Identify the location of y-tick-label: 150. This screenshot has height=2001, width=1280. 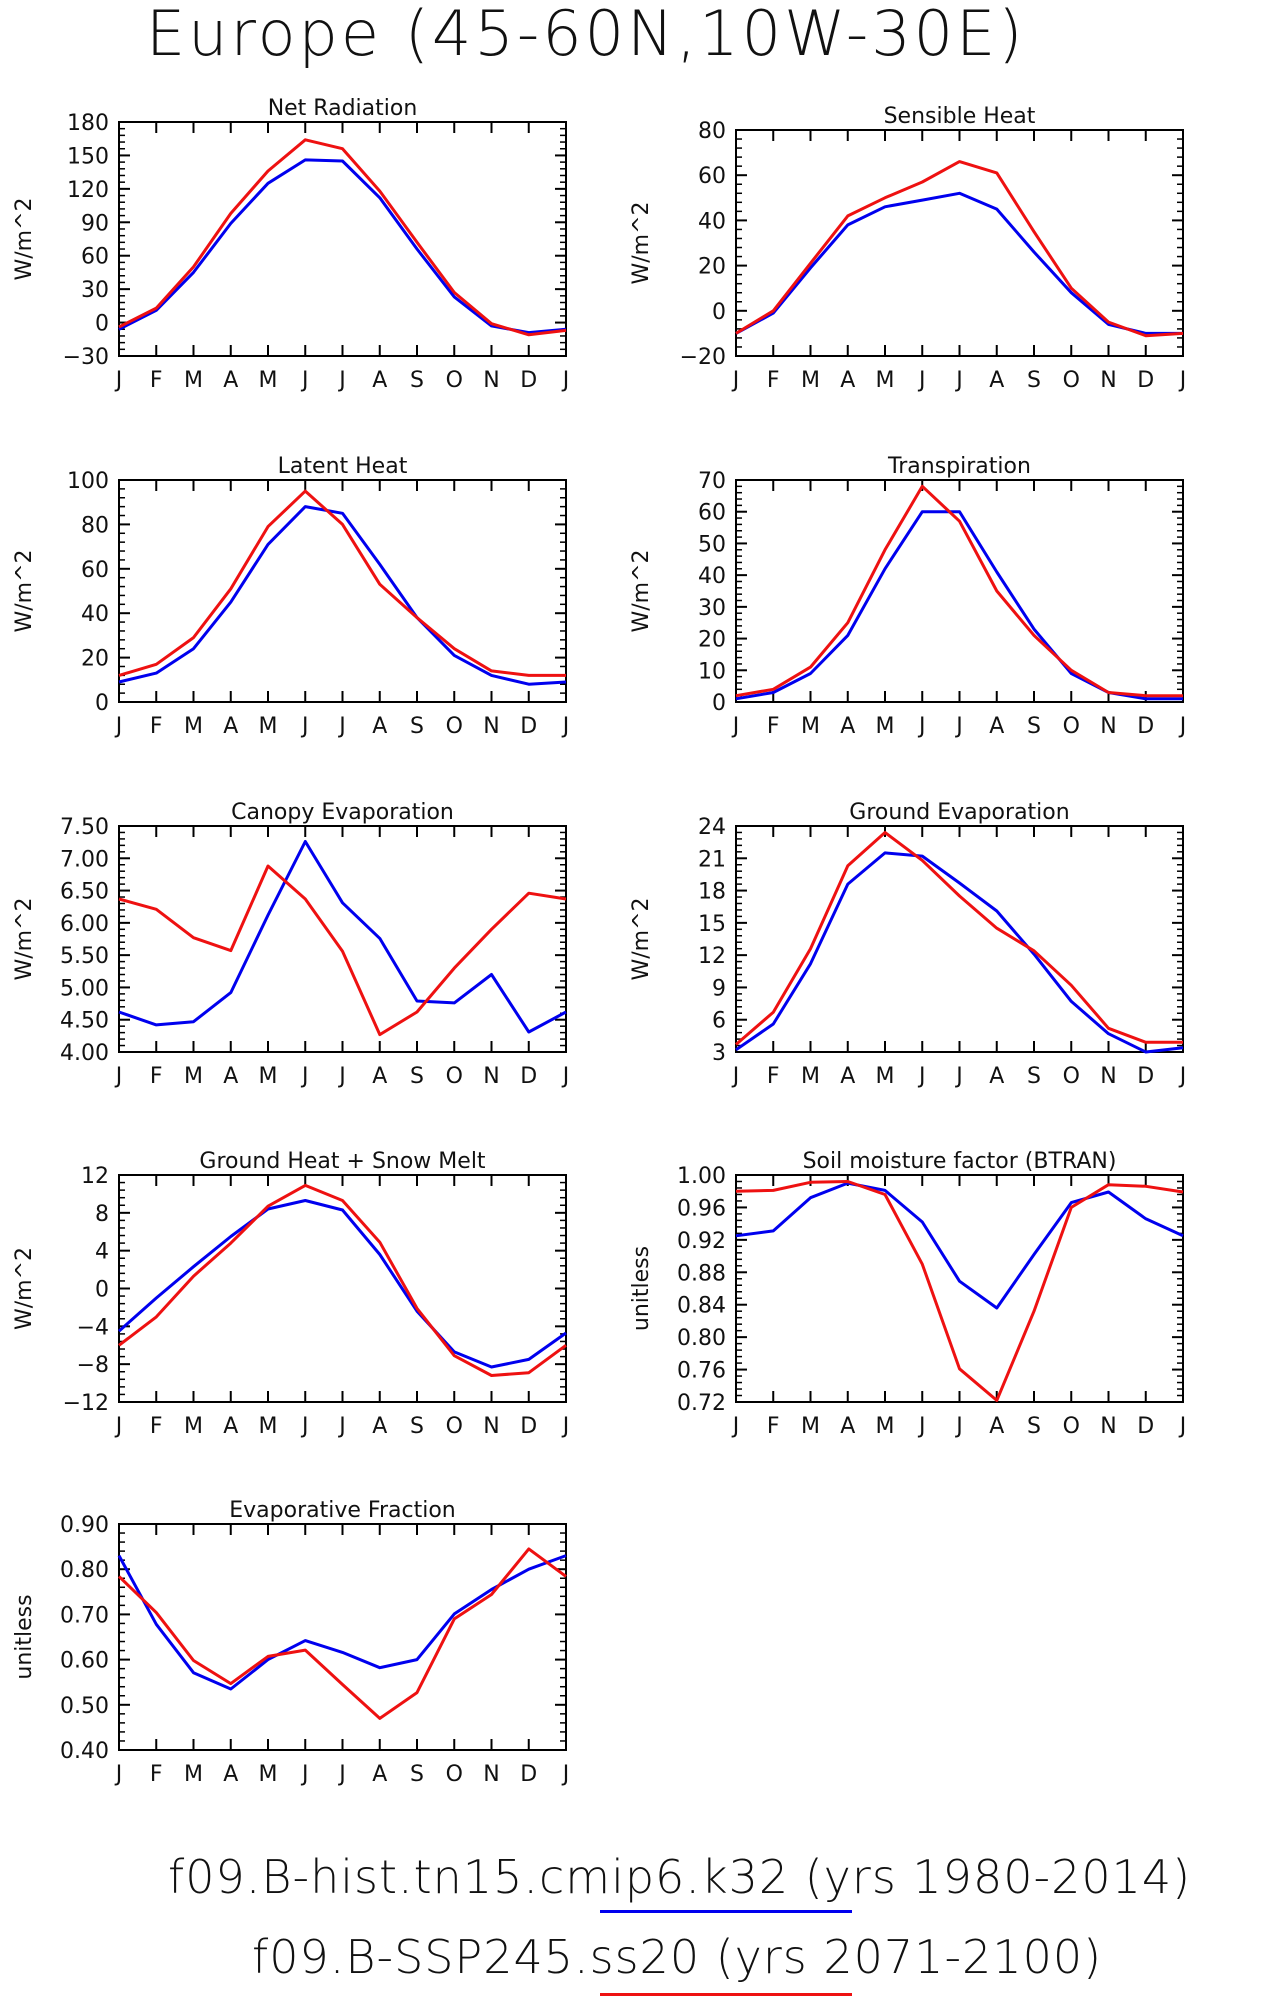
(88, 156).